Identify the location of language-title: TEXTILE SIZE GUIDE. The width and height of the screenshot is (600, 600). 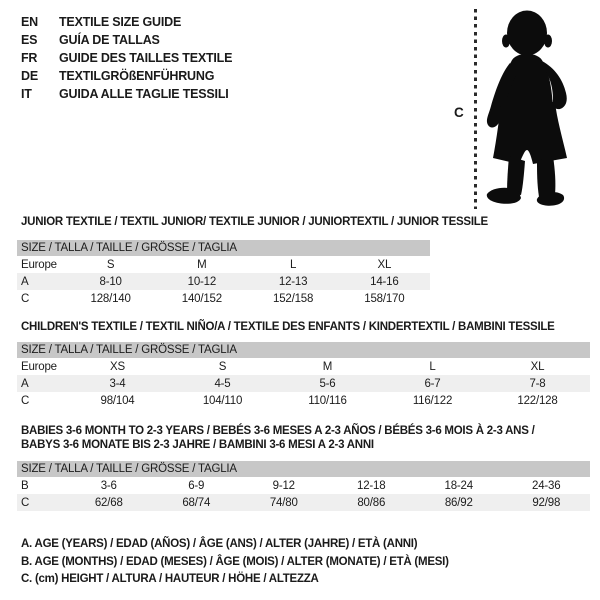
(120, 22).